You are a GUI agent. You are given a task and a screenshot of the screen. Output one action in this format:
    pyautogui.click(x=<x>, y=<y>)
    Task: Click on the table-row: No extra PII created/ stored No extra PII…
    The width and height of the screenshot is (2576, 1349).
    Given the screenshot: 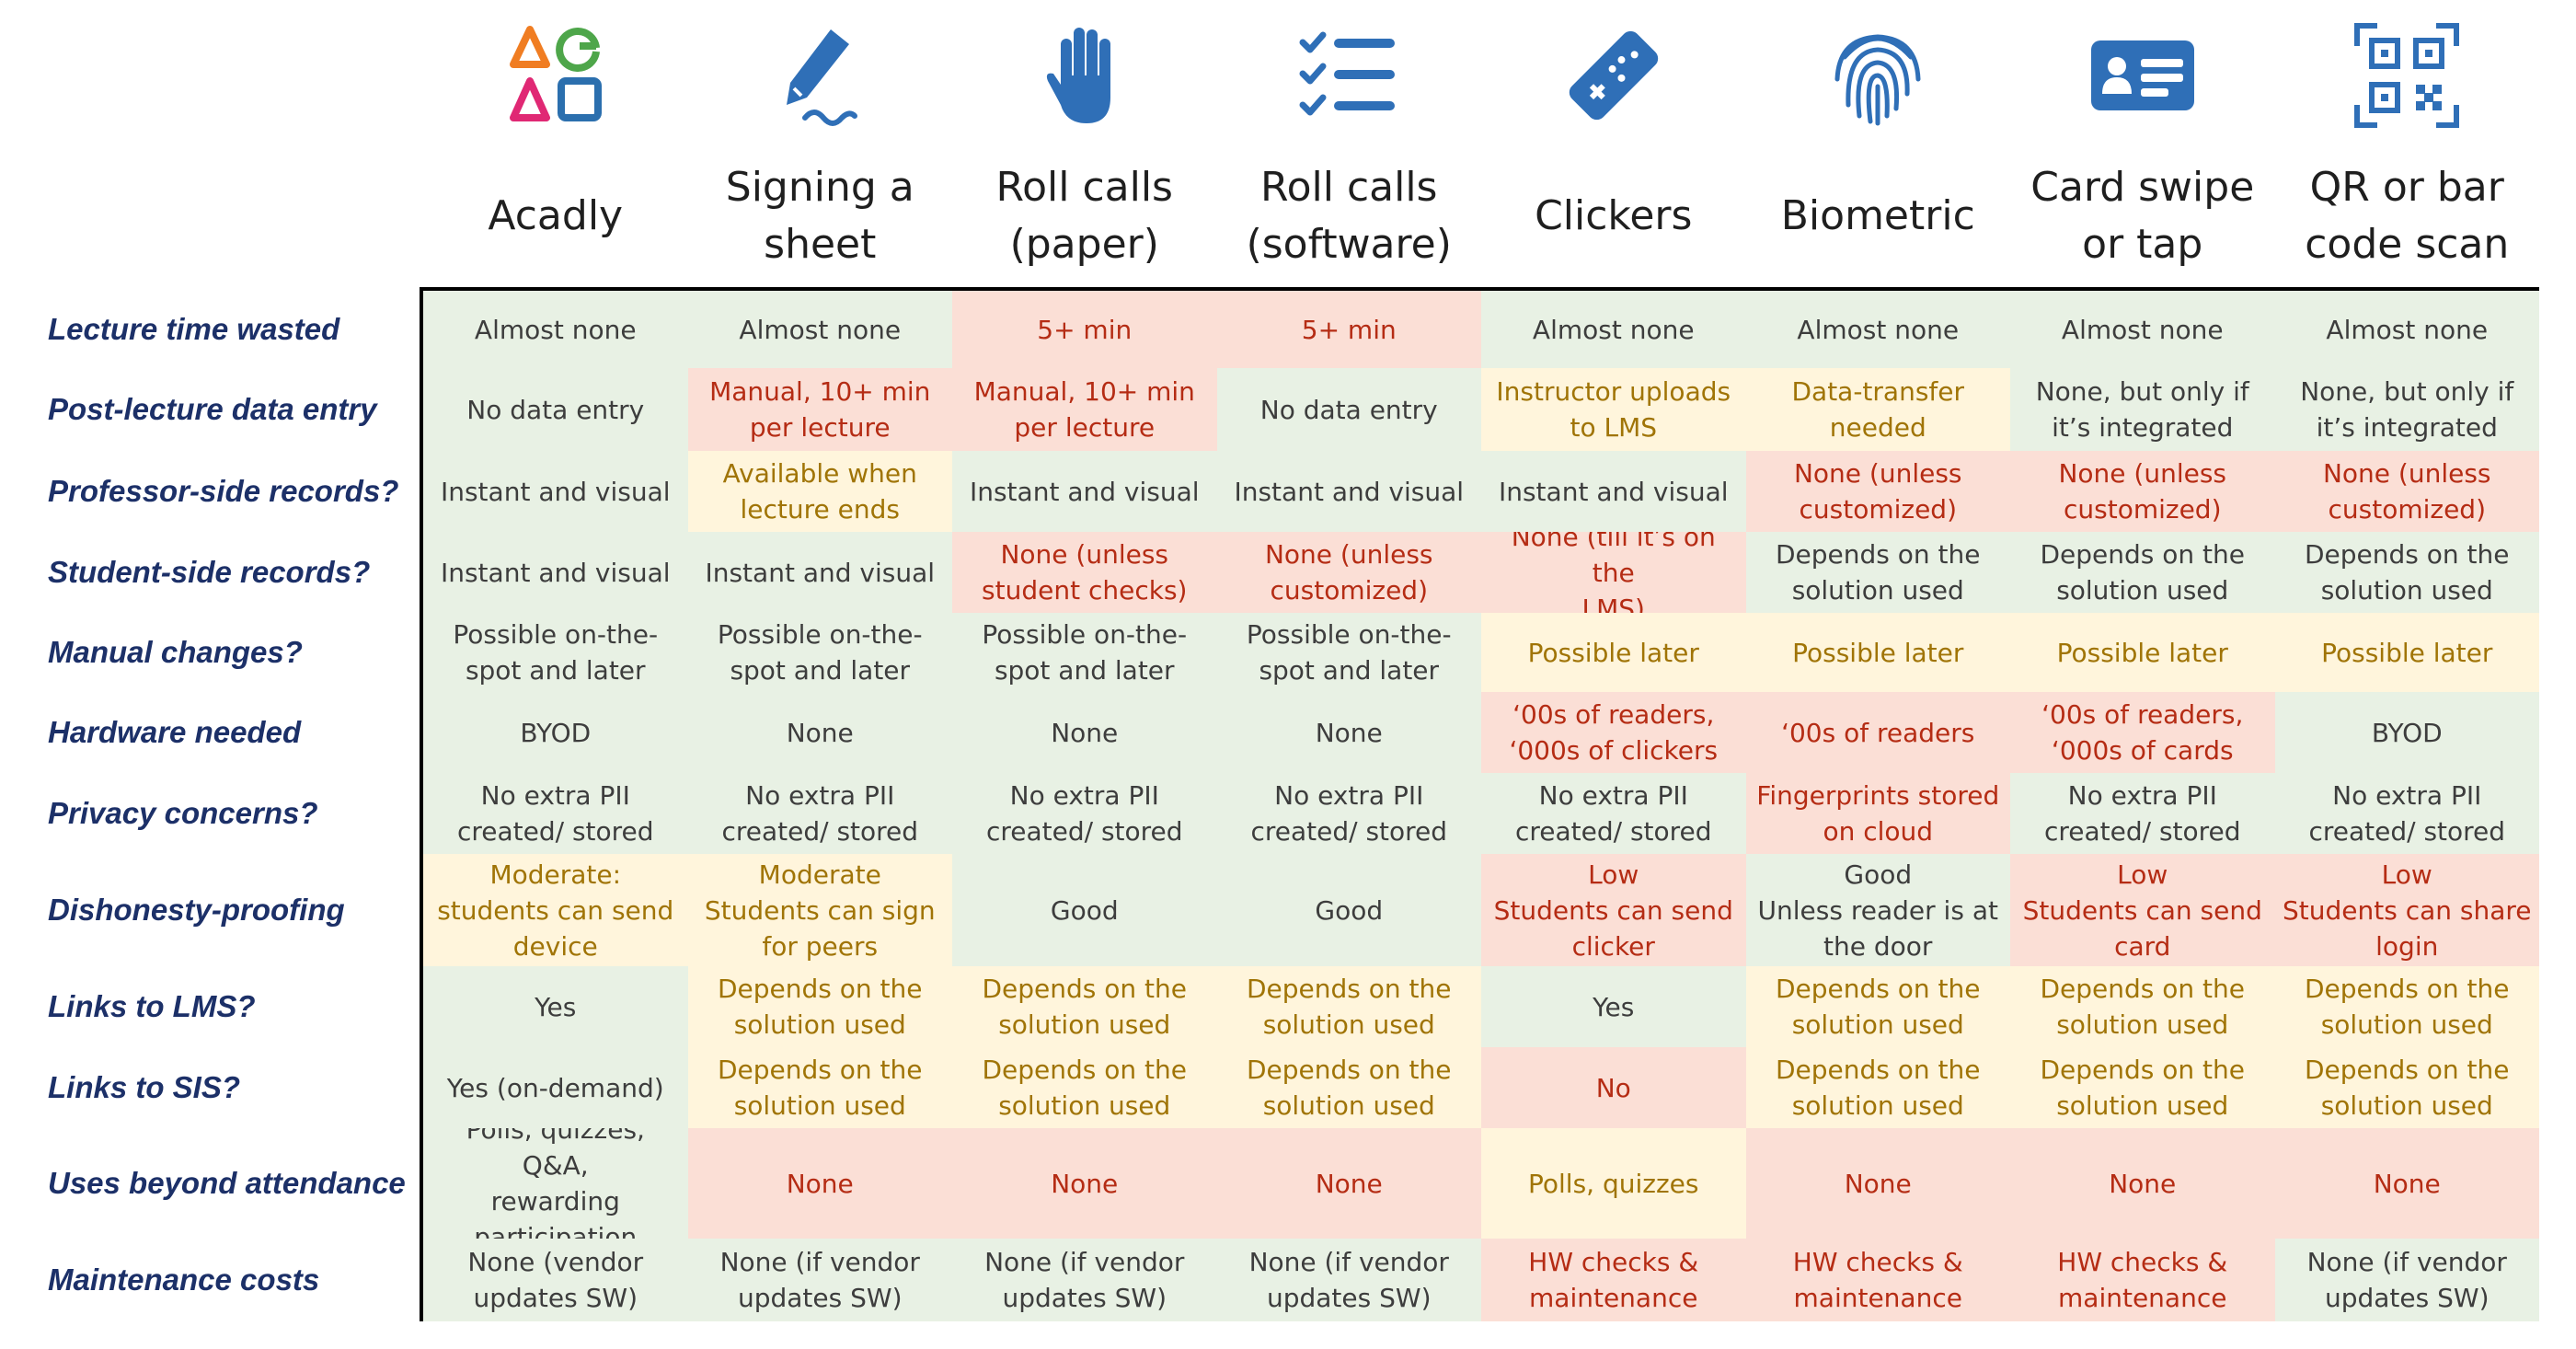 What is the action you would take?
    pyautogui.click(x=1481, y=813)
    